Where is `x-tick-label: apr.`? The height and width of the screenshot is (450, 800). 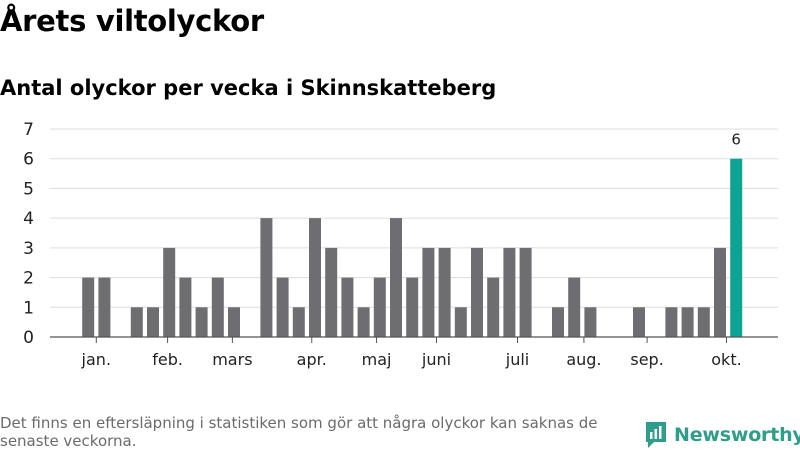
x-tick-label: apr. is located at coordinates (312, 359).